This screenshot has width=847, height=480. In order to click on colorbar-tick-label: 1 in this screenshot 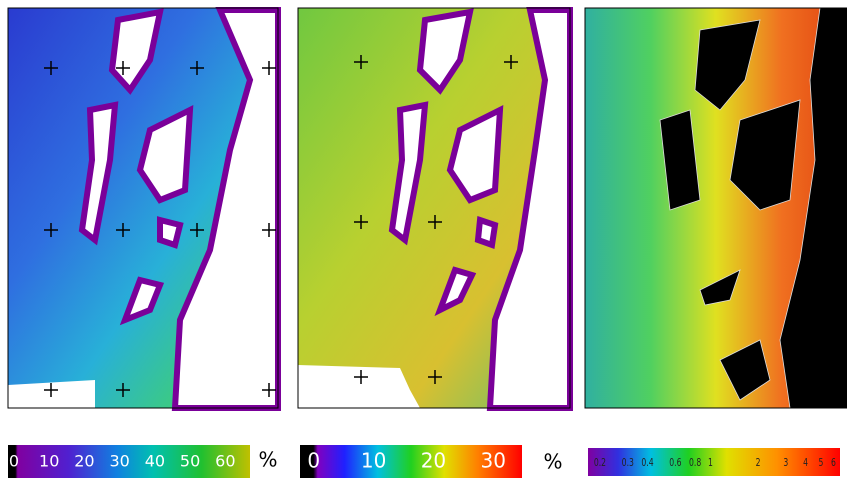, I will do `click(710, 463)`.